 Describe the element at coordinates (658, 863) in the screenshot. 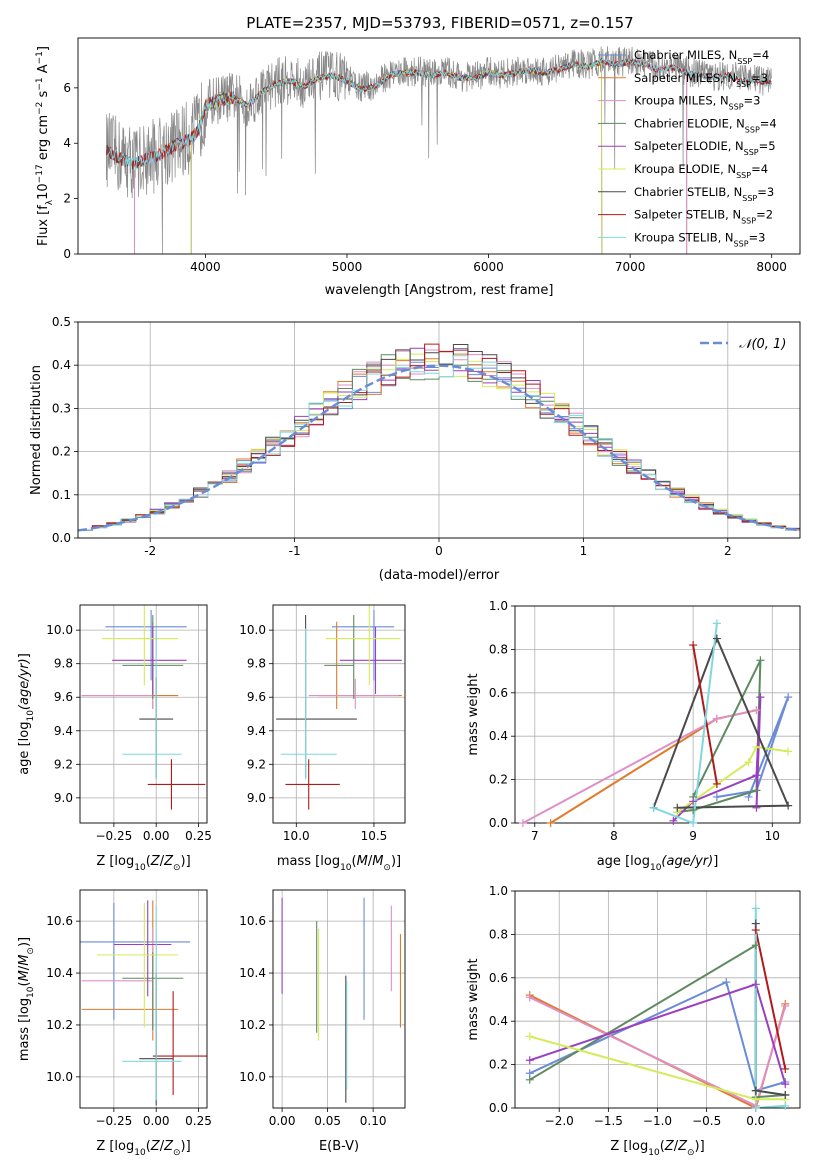

I see `x-axis-label: age [log10(age/yr)]` at that location.